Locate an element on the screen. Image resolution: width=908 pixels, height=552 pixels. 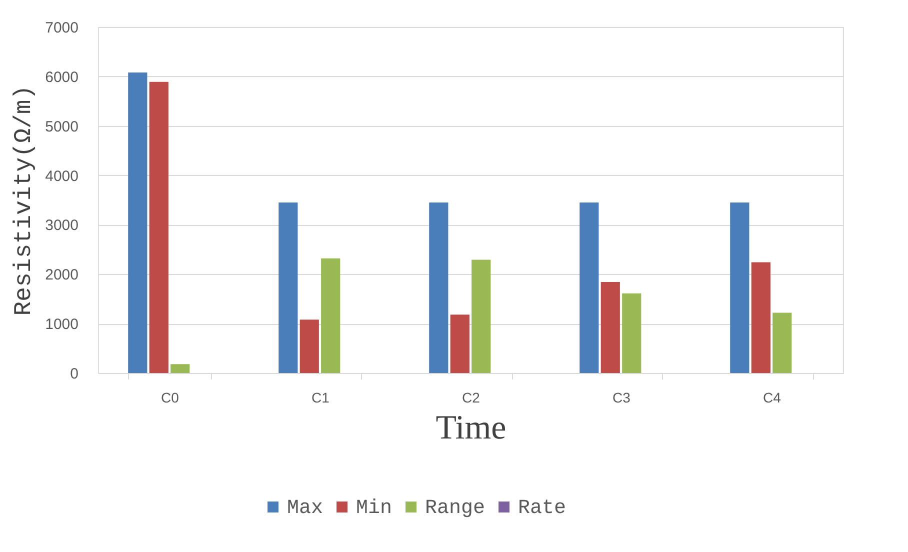
x-axis-title: Time is located at coordinates (471, 428).